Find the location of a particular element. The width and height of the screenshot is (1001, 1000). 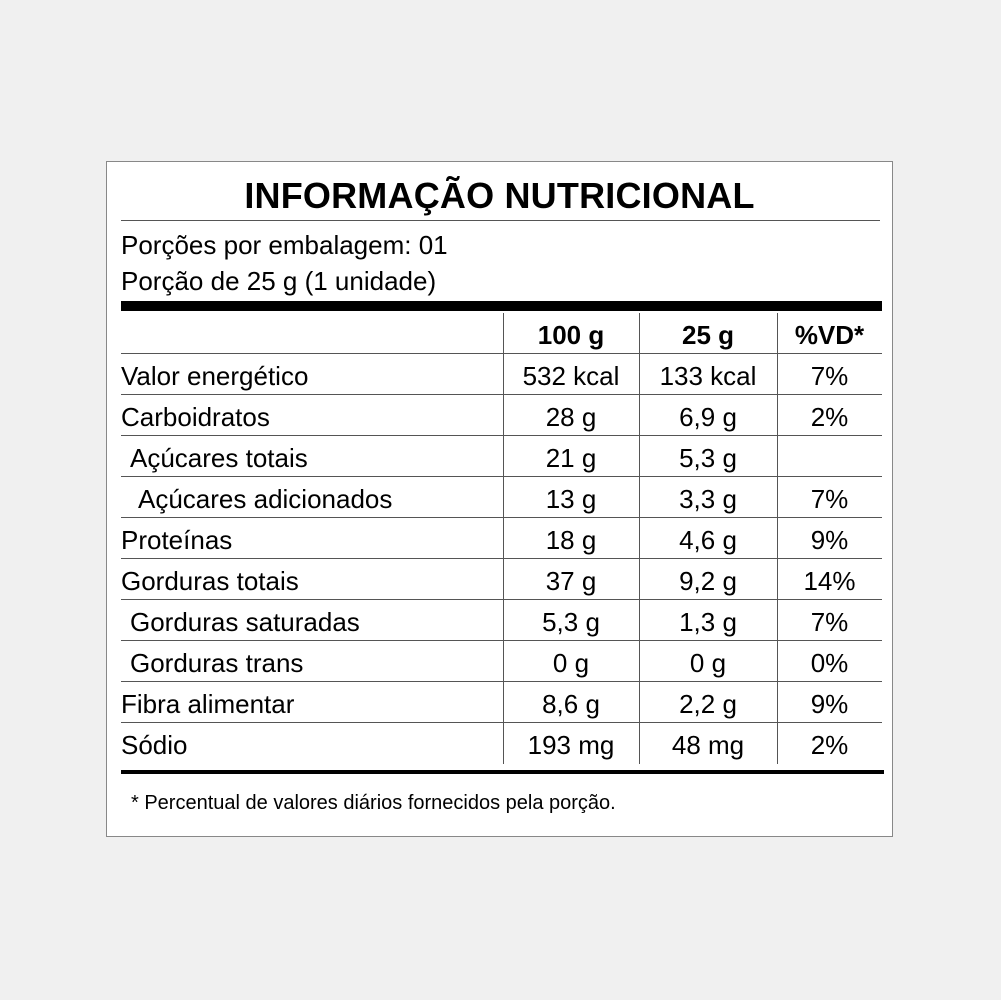

value-per-portion: 3,3 g is located at coordinates (708, 499).